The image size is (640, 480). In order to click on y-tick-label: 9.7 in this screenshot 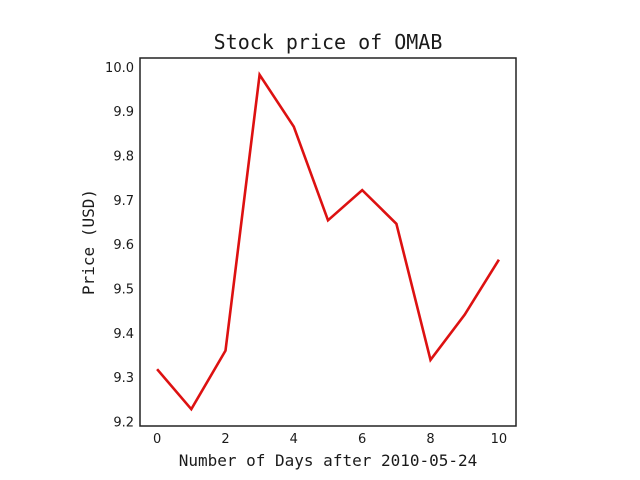, I will do `click(123, 201)`.